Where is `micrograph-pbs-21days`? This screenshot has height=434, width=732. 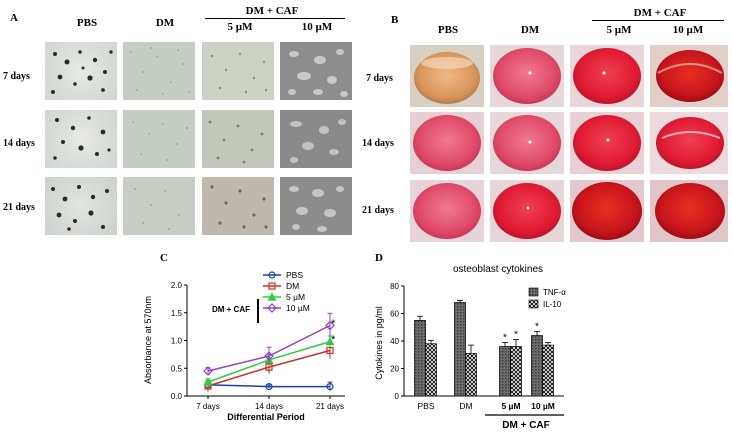
micrograph-pbs-21days is located at coordinates (81, 206).